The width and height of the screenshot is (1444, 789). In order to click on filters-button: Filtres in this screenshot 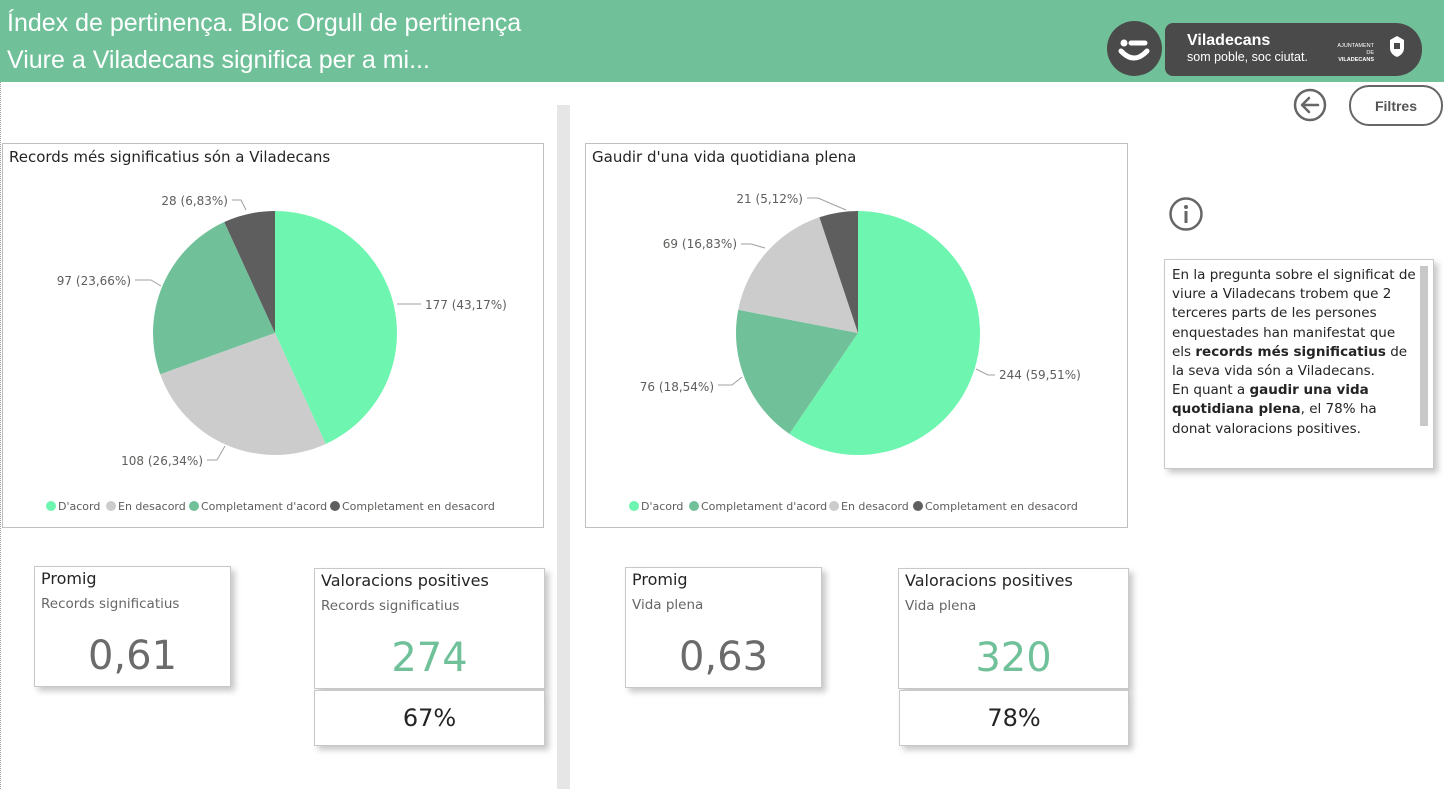, I will do `click(1396, 105)`.